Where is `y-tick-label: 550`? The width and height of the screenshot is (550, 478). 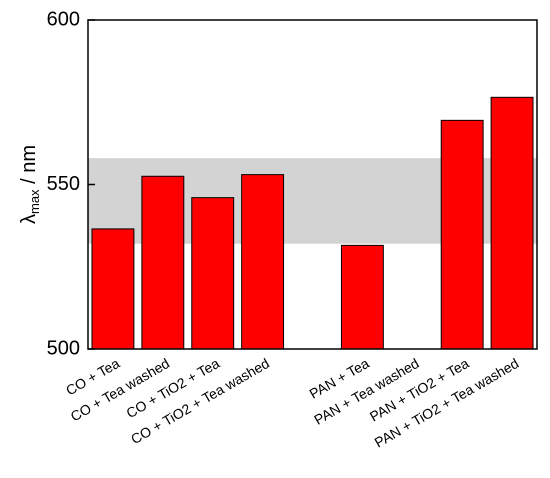 y-tick-label: 550 is located at coordinates (63, 184).